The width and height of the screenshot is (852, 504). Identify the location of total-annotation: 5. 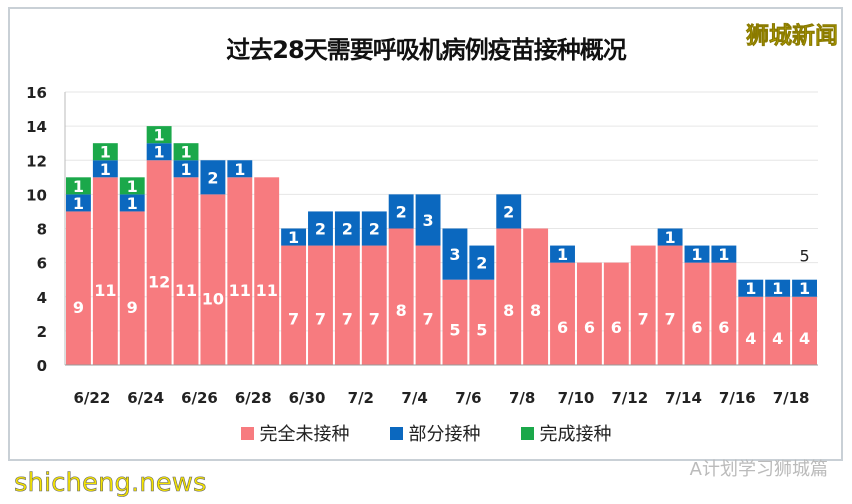
(804, 256).